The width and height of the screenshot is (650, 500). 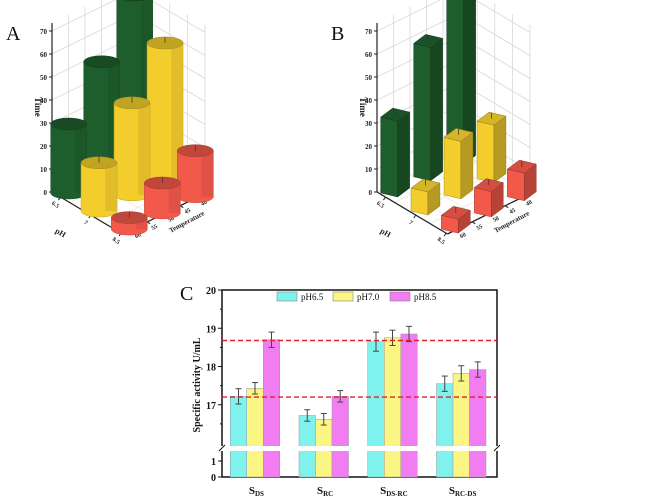 What do you see at coordinates (463, 491) in the screenshot?
I see `x-tick-label: SRC-DS` at bounding box center [463, 491].